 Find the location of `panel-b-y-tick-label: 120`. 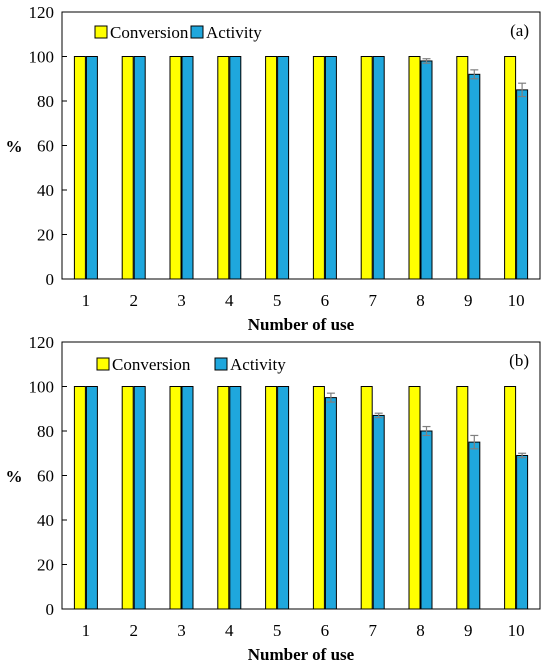

panel-b-y-tick-label: 120 is located at coordinates (42, 342).